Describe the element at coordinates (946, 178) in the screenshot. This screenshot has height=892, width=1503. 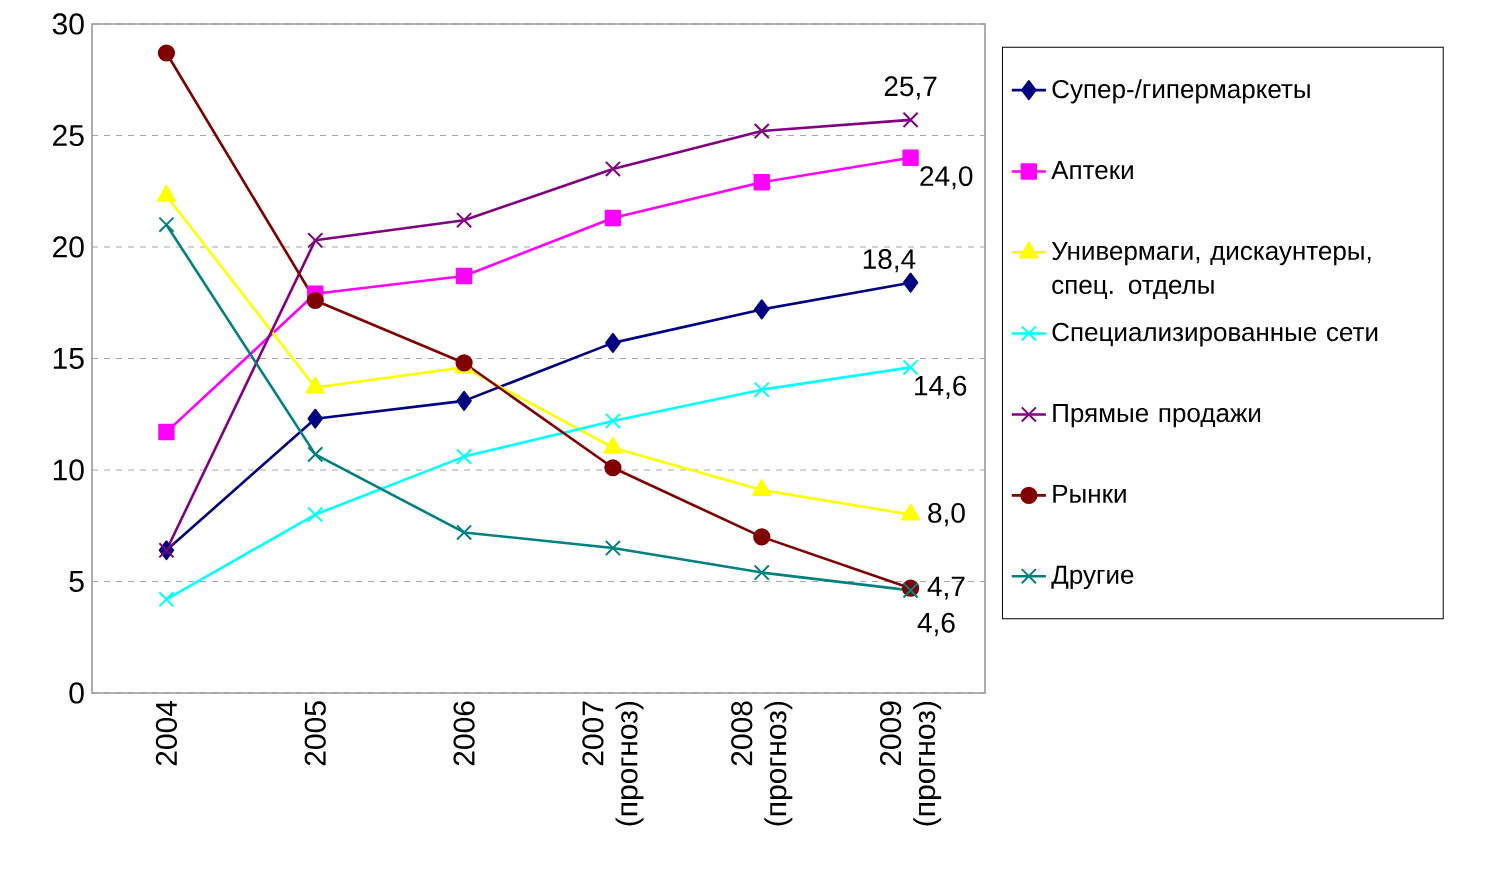
I see `data-label: 24,0` at that location.